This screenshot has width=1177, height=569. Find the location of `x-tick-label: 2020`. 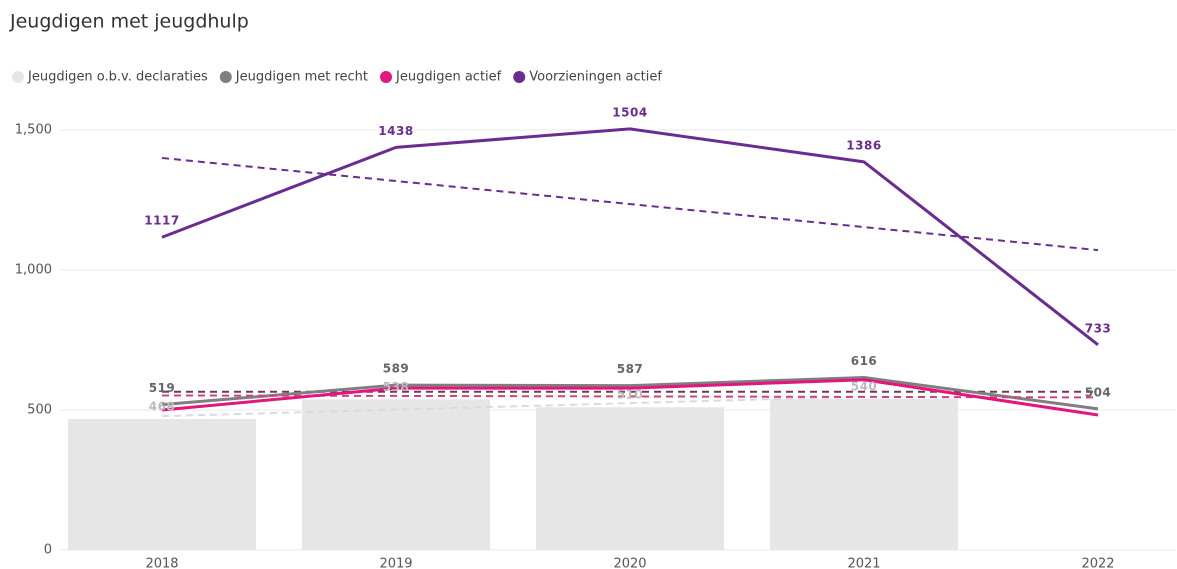

x-tick-label: 2020 is located at coordinates (629, 563).